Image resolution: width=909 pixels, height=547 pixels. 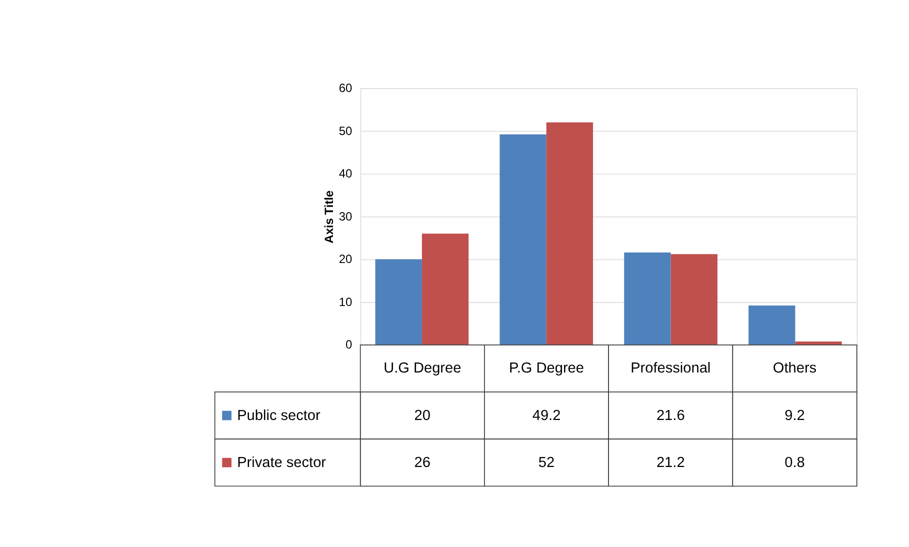 What do you see at coordinates (329, 217) in the screenshot?
I see `y-axis-title: Axis Title` at bounding box center [329, 217].